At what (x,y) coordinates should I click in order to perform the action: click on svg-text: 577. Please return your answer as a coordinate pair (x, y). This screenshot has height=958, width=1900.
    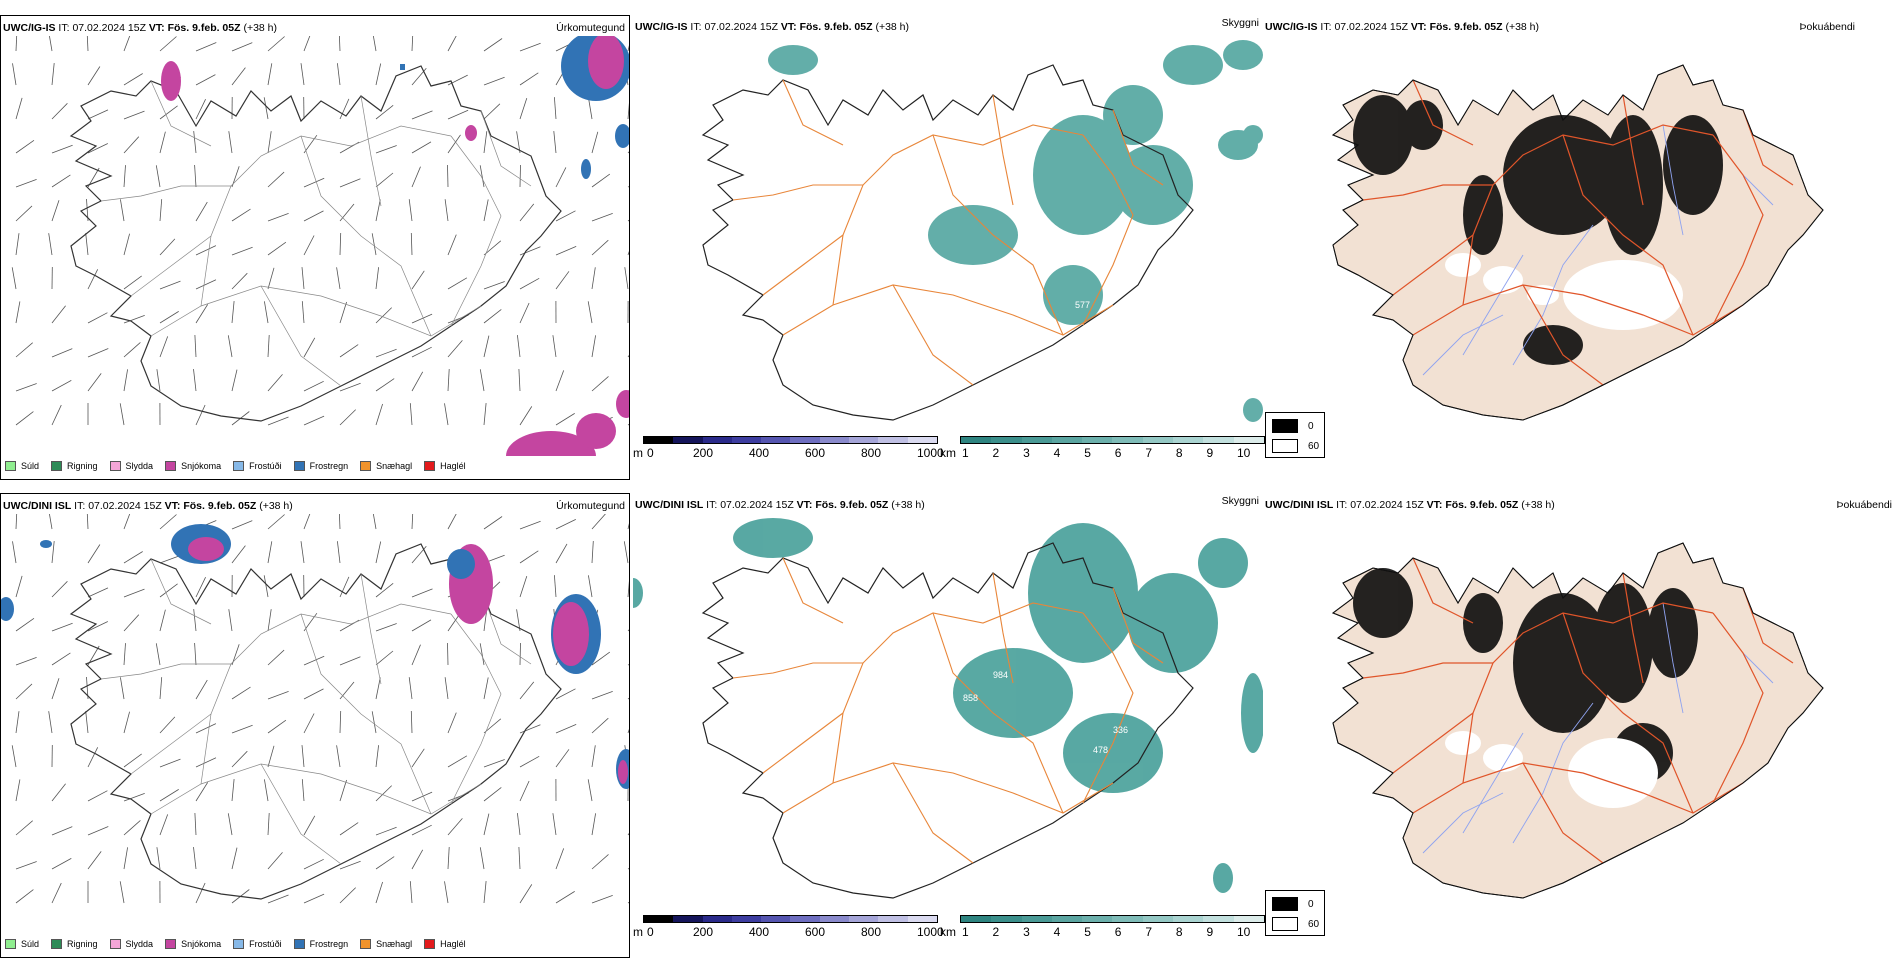
    Looking at the image, I should click on (1082, 305).